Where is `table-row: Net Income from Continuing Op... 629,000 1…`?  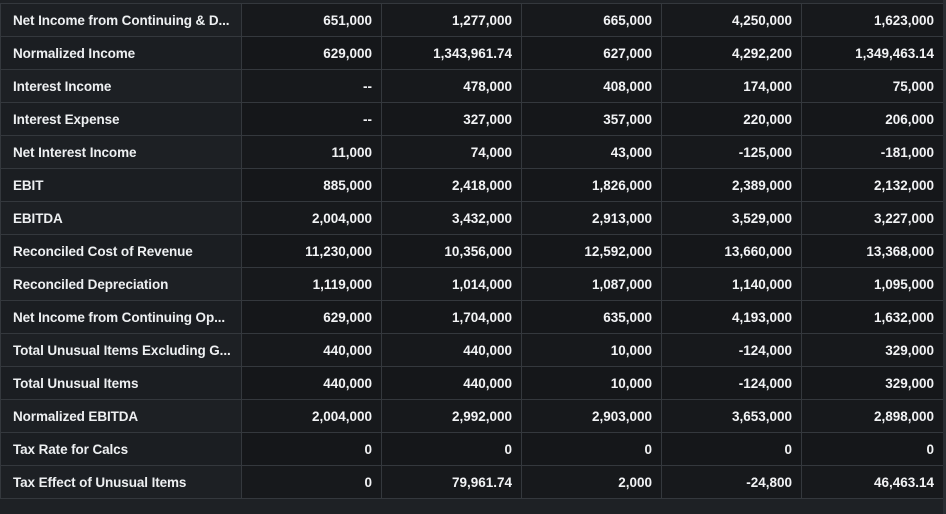
table-row: Net Income from Continuing Op... 629,000 1… is located at coordinates (472, 317).